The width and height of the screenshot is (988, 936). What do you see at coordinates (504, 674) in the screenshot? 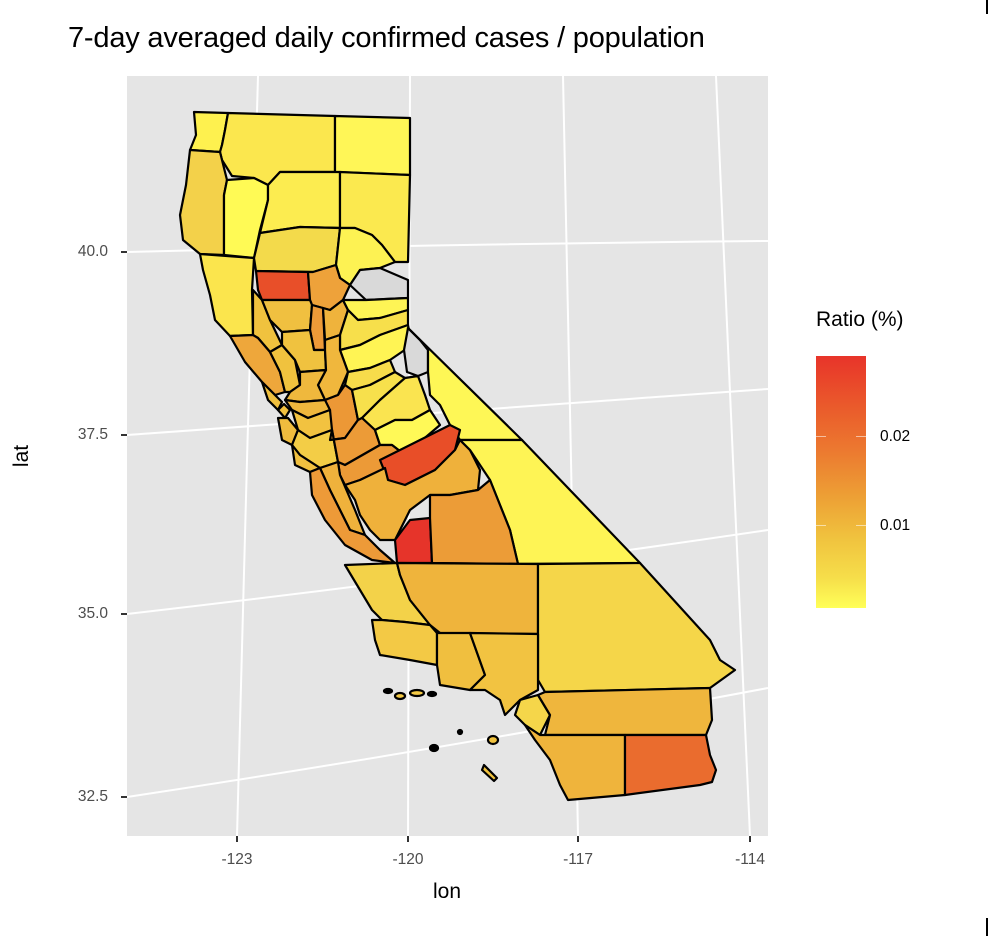
I see `county-los-angeles` at bounding box center [504, 674].